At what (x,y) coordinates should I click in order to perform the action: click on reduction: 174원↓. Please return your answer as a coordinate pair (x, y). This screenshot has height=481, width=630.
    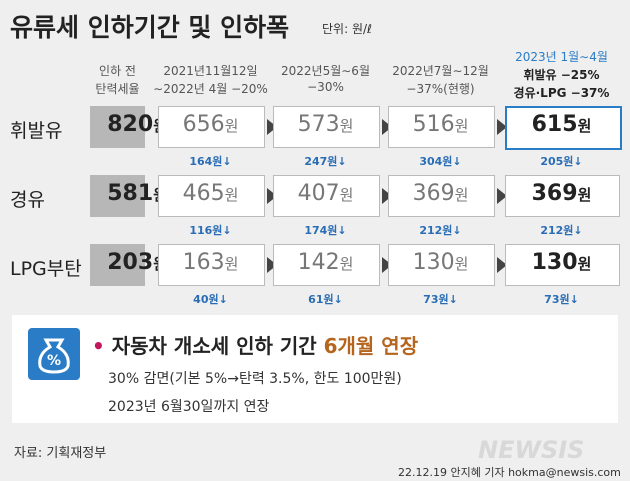
    Looking at the image, I should click on (325, 230).